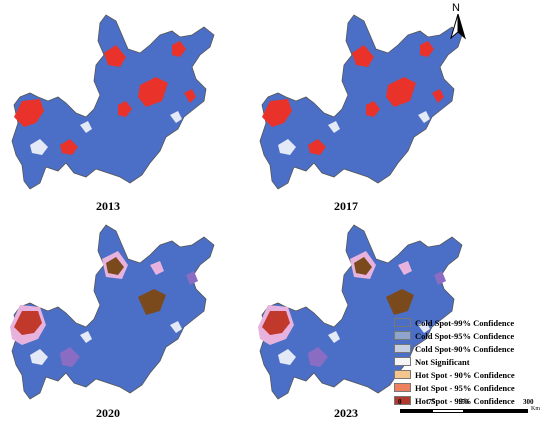 The height and width of the screenshot is (427, 550). Describe the element at coordinates (442, 361) in the screenshot. I see `legend-label: Not Significant` at that location.